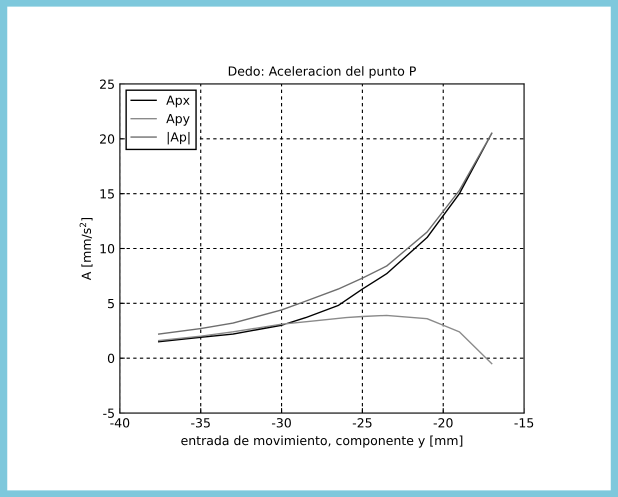 The image size is (618, 497). Describe the element at coordinates (107, 139) in the screenshot. I see `y-tick-label: 20` at that location.